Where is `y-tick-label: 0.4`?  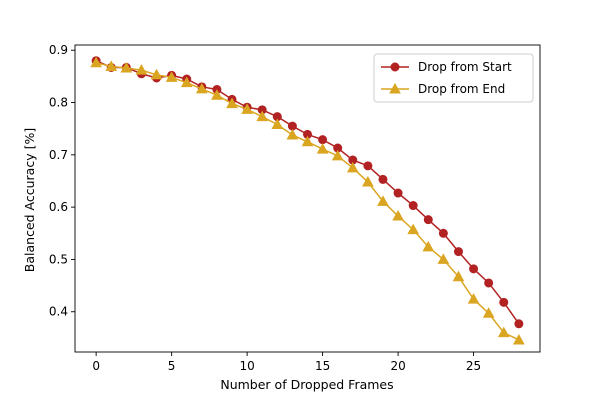
y-tick-label: 0.4 is located at coordinates (58, 312).